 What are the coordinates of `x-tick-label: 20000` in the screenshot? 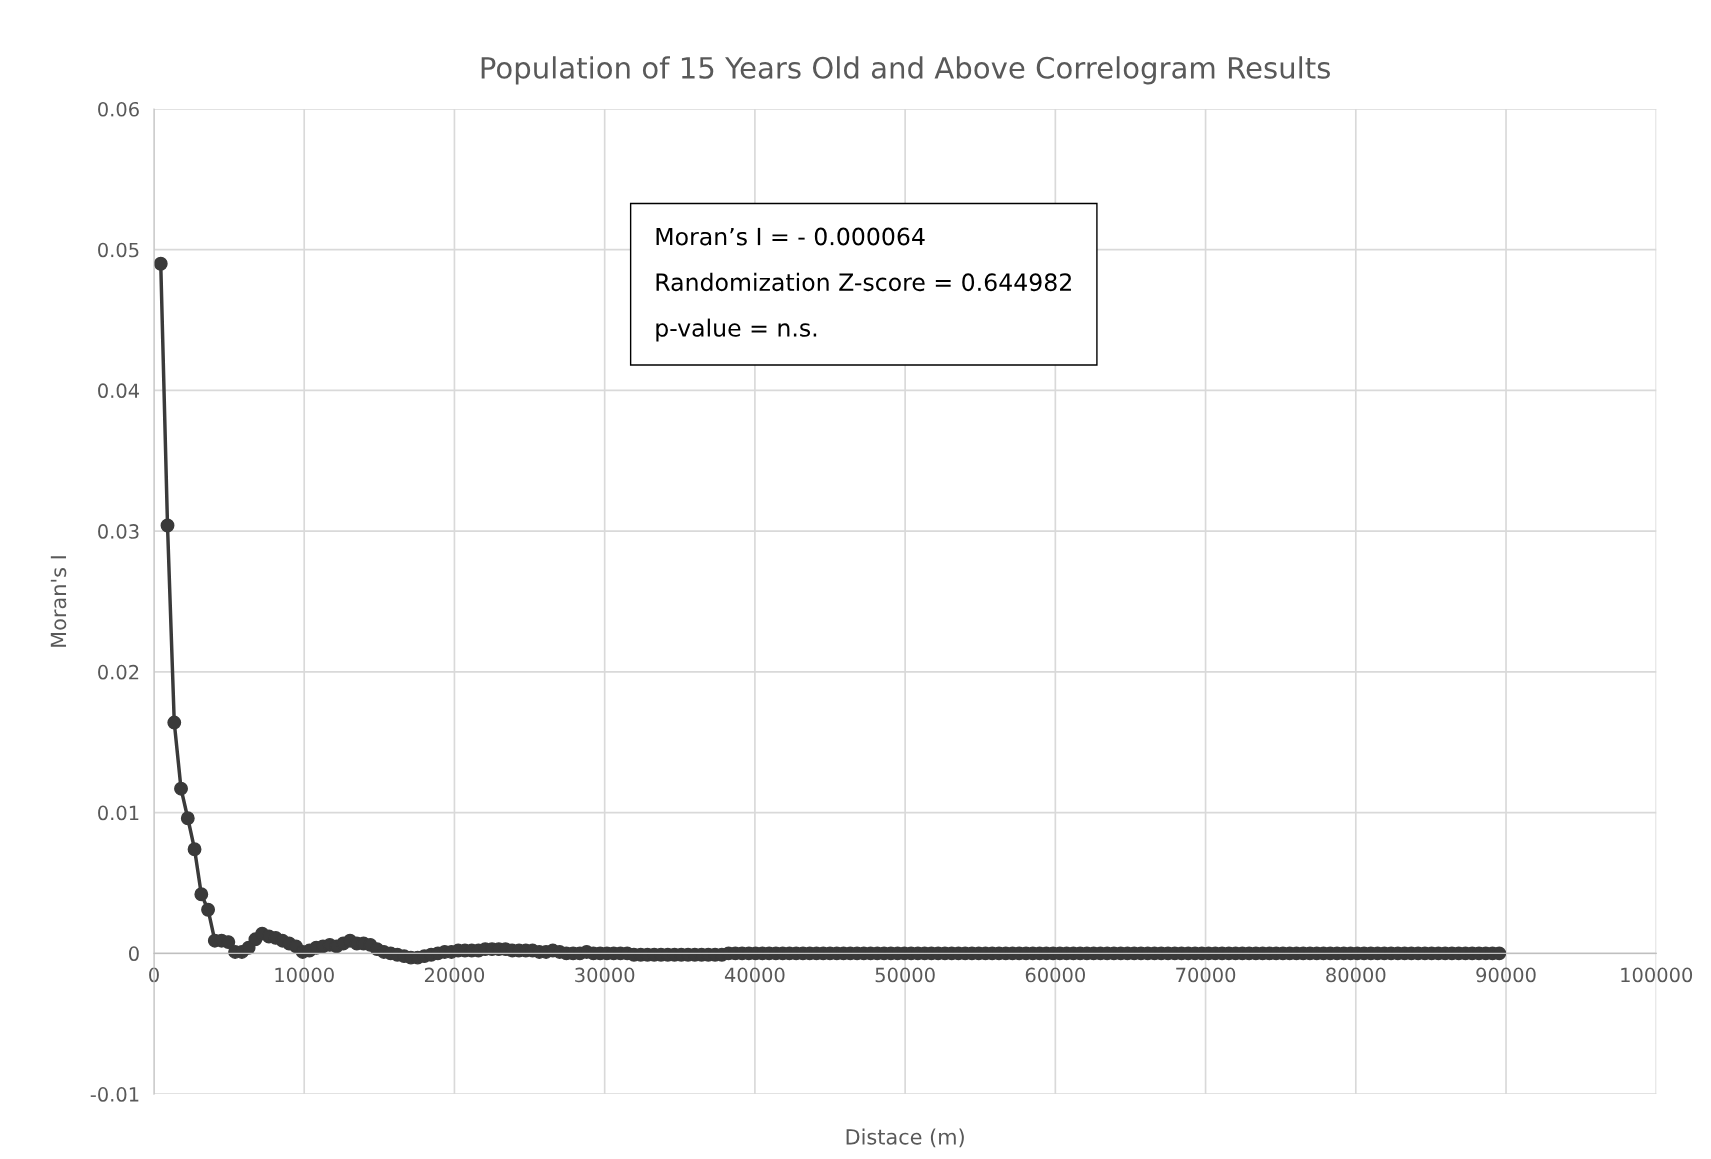 It's located at (454, 975).